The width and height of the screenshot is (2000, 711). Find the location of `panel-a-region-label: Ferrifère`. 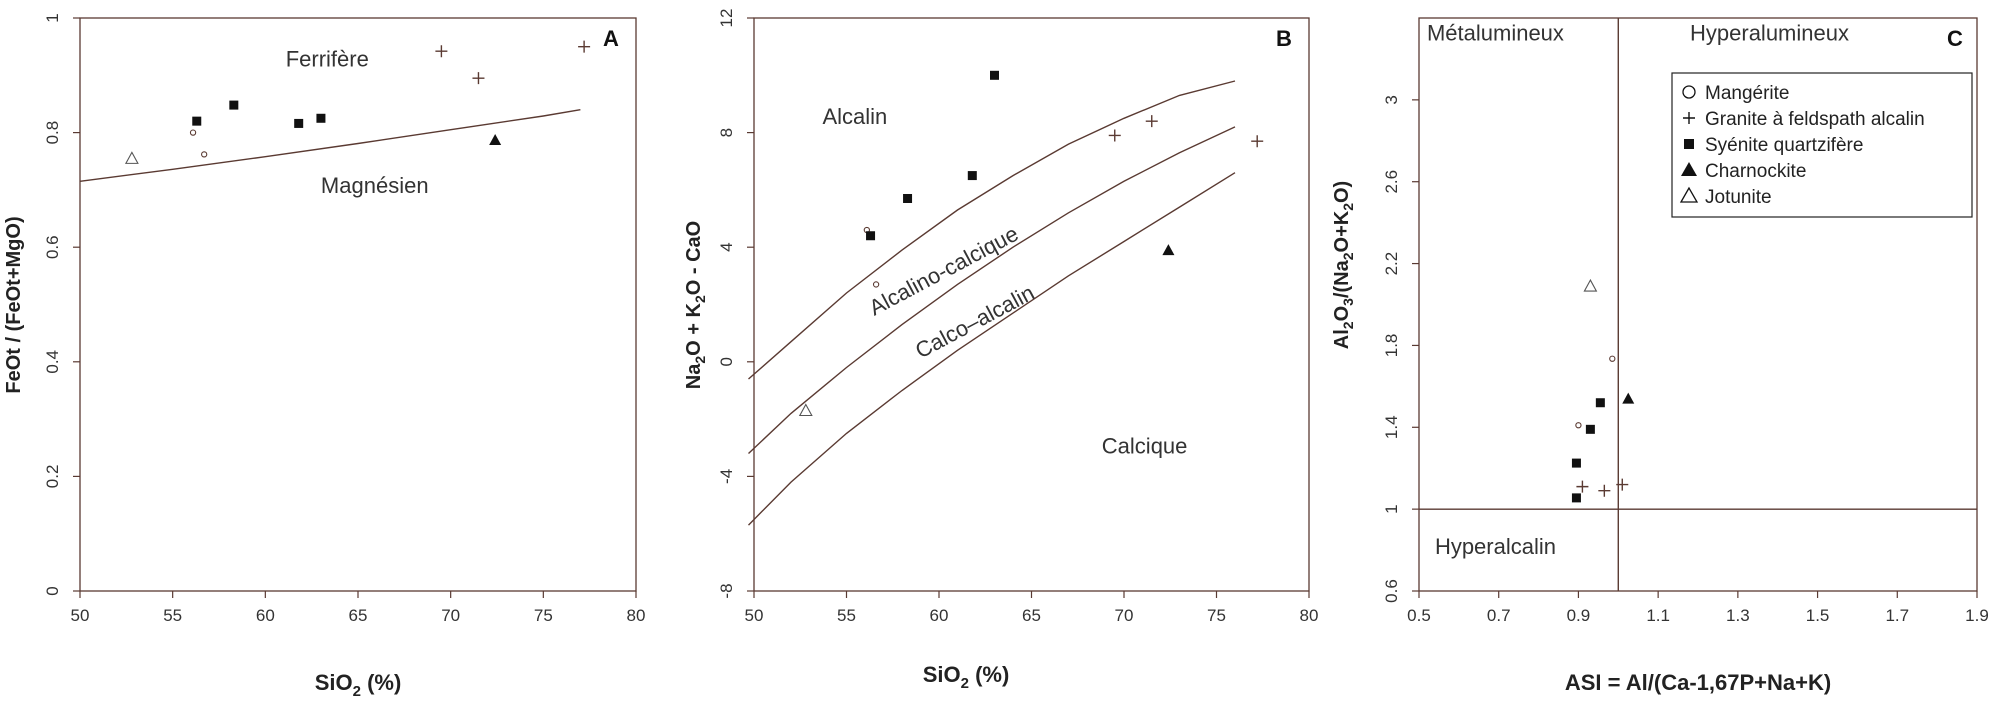

panel-a-region-label: Ferrifère is located at coordinates (327, 59).